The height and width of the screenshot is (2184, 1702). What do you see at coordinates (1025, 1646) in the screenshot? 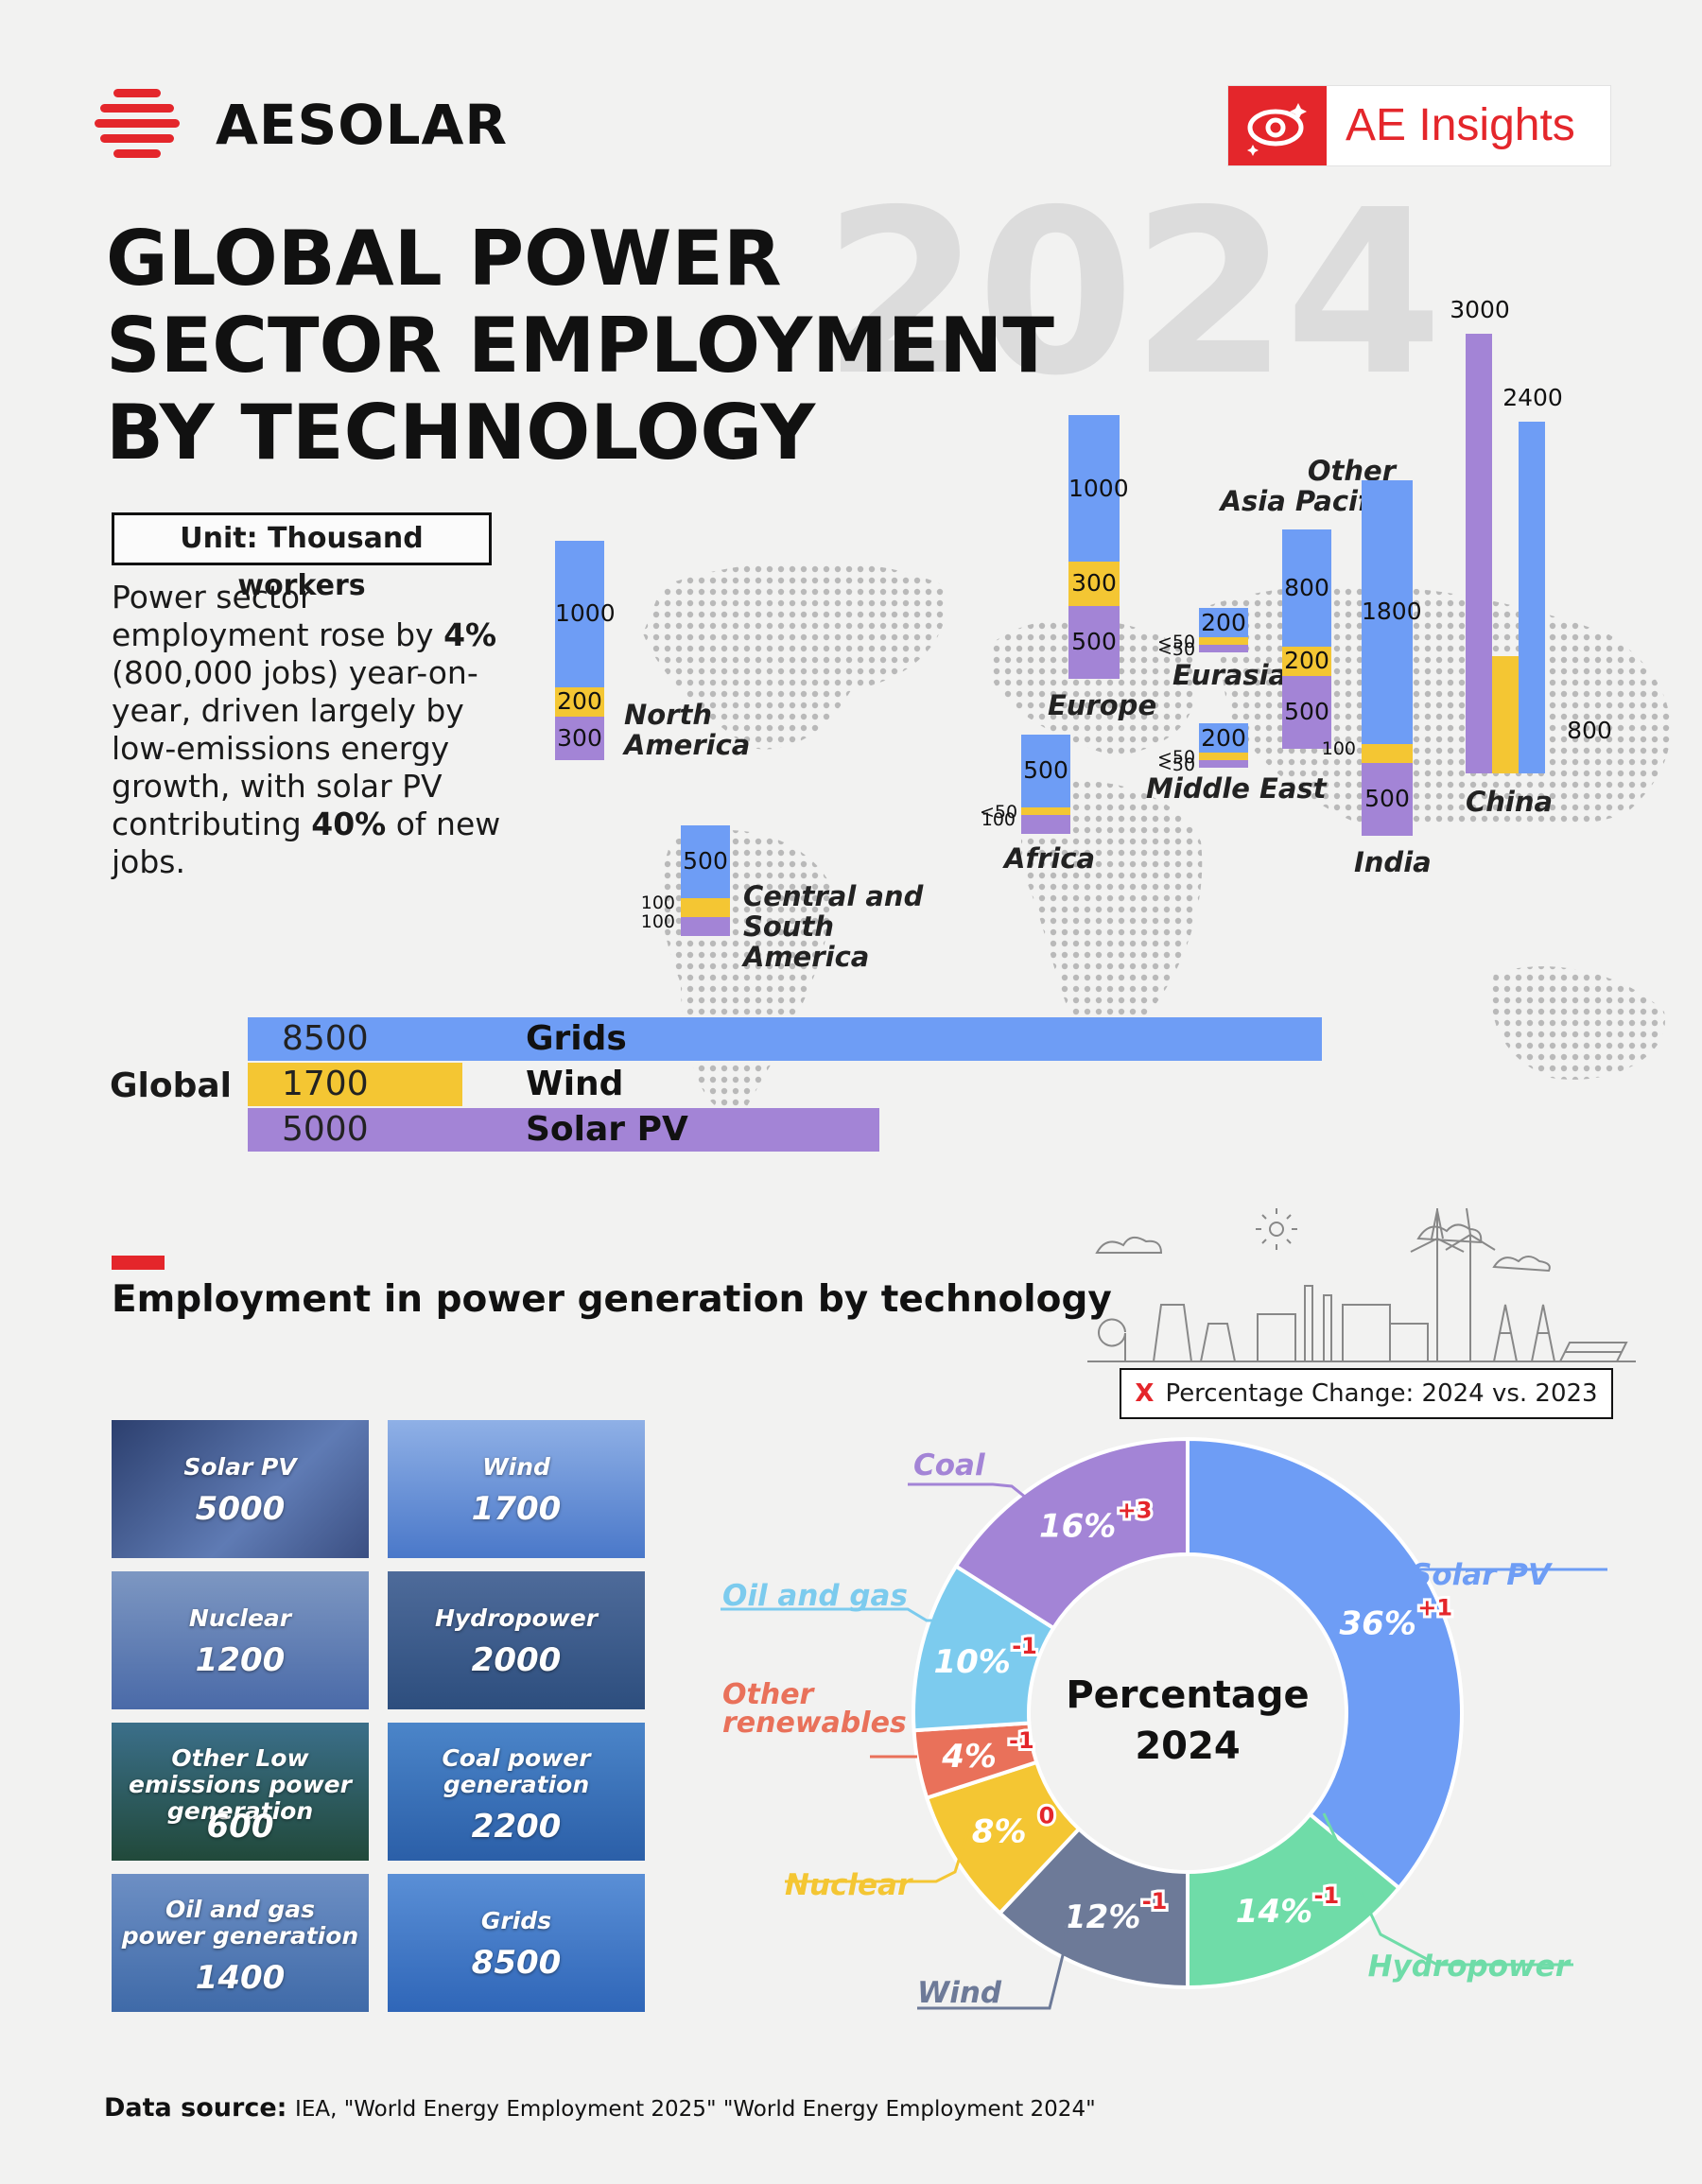
I see `slice-change-label: -1` at bounding box center [1025, 1646].